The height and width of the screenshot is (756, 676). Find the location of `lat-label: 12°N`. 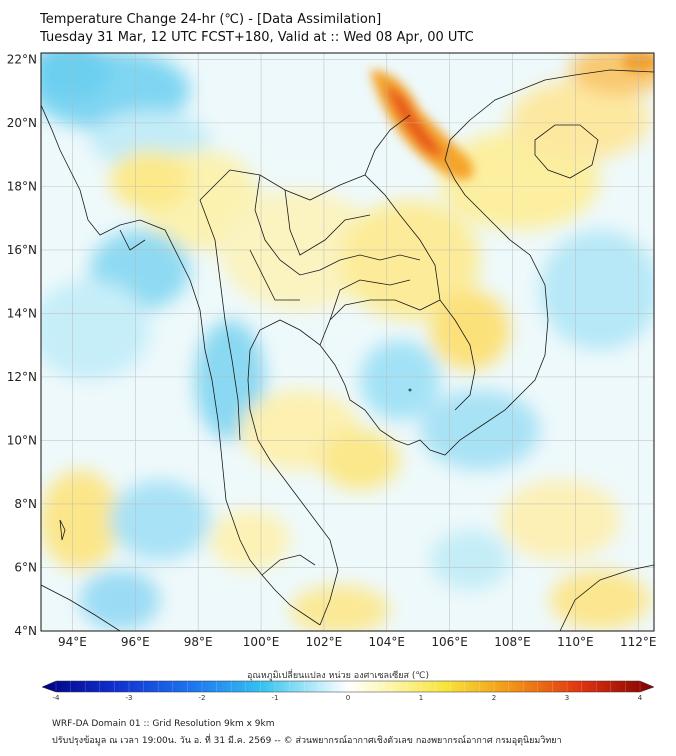

lat-label: 12°N is located at coordinates (22, 377).